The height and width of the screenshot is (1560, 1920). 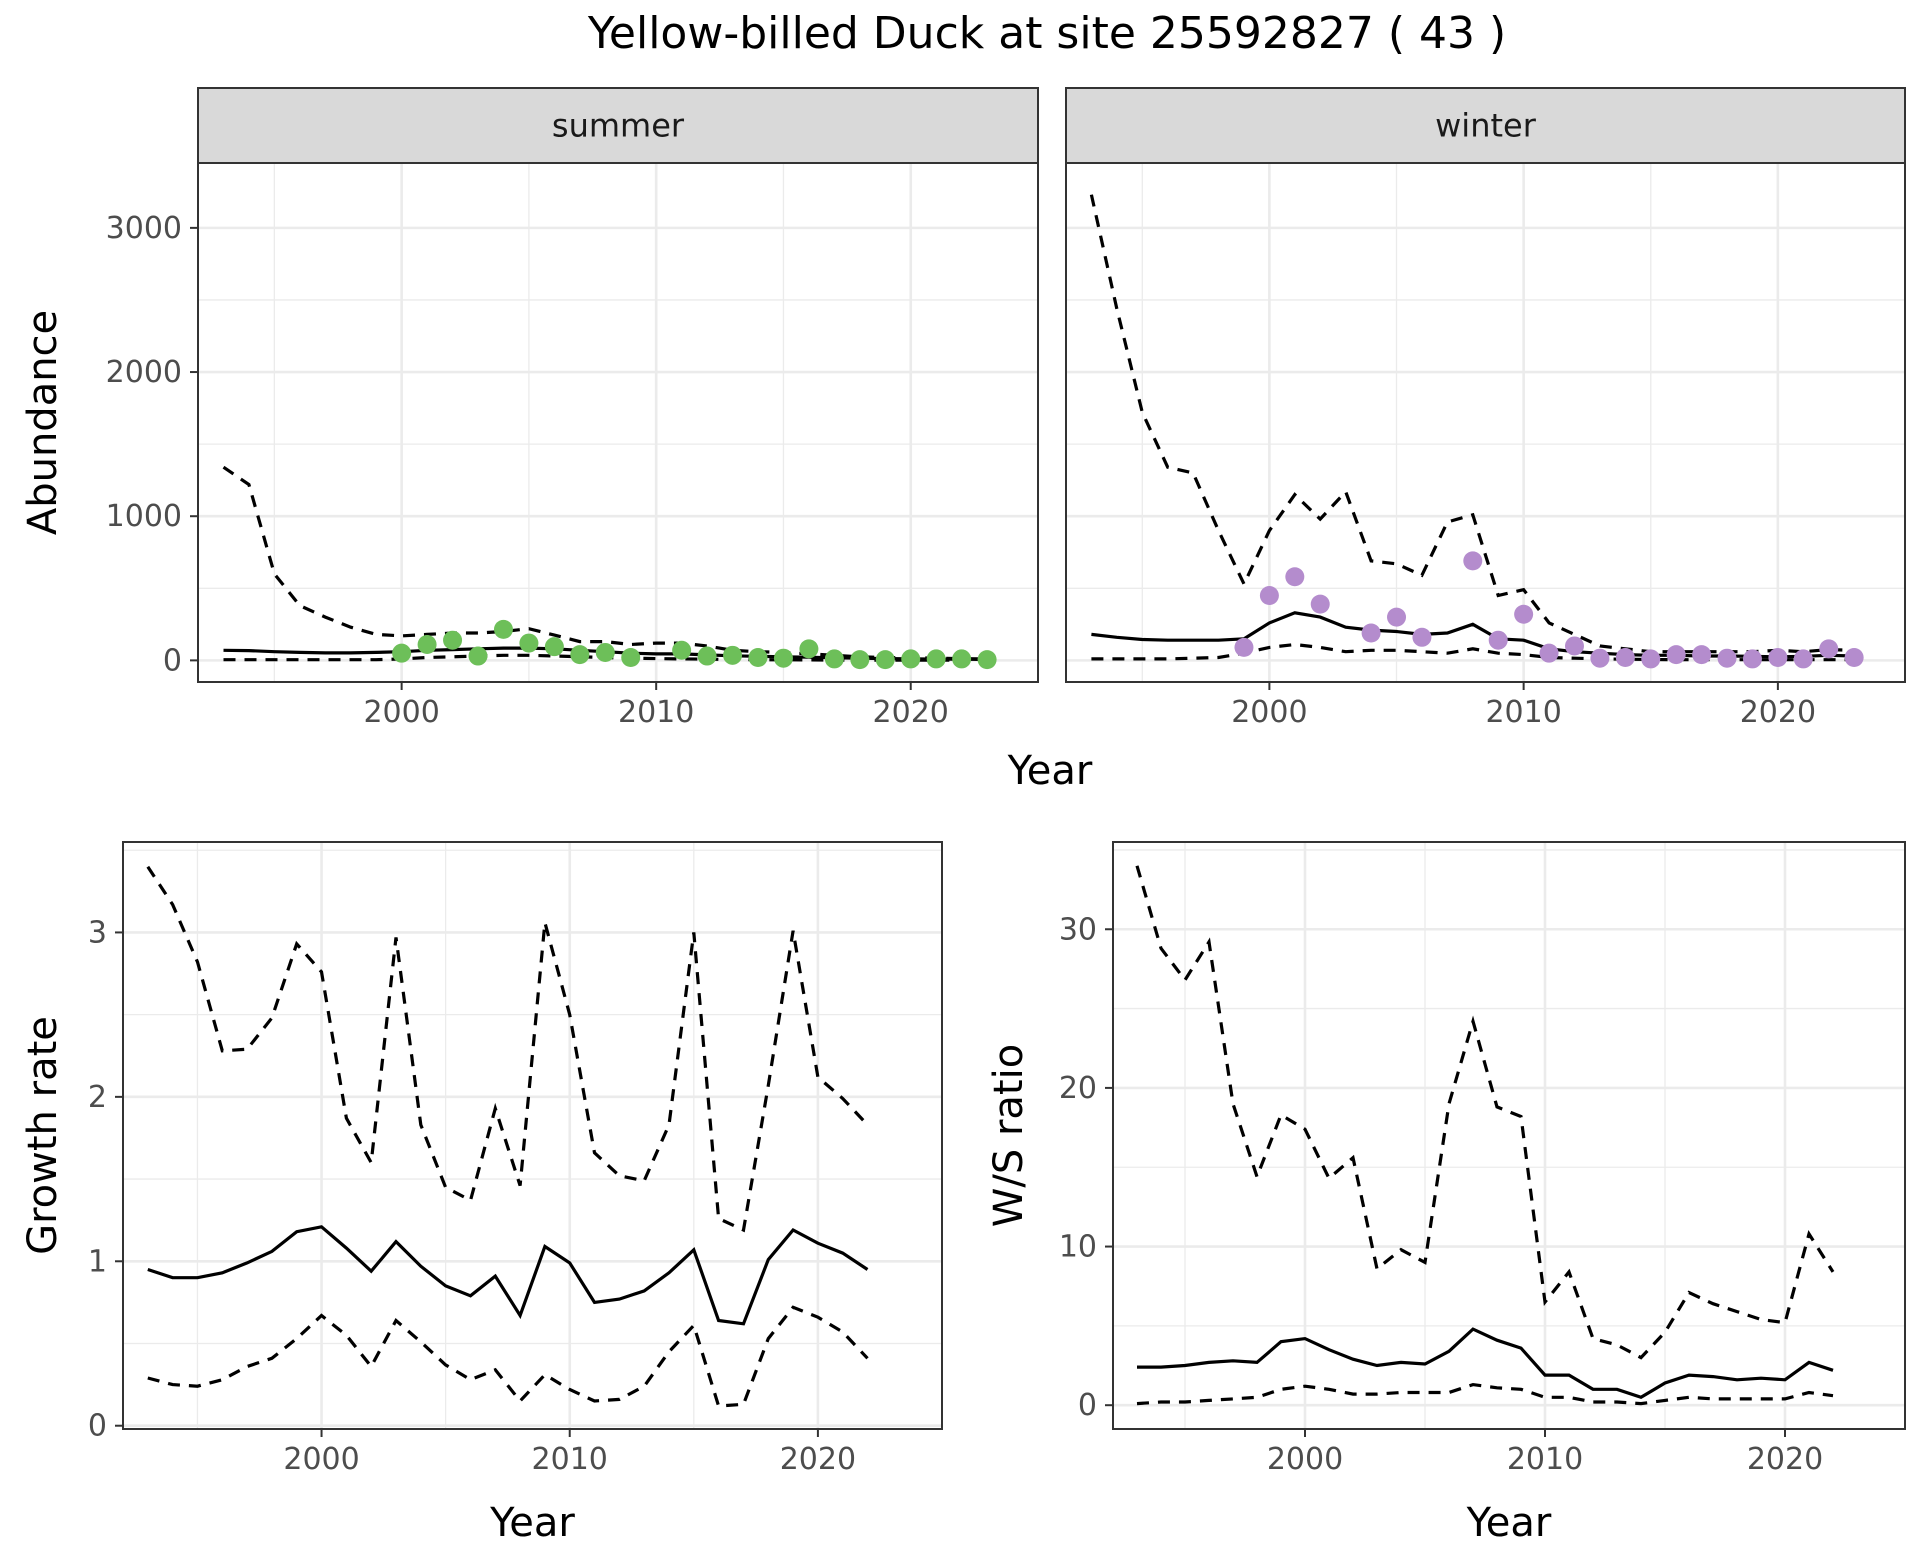 What do you see at coordinates (144, 516) in the screenshot?
I see `y-tick-label: 1000` at bounding box center [144, 516].